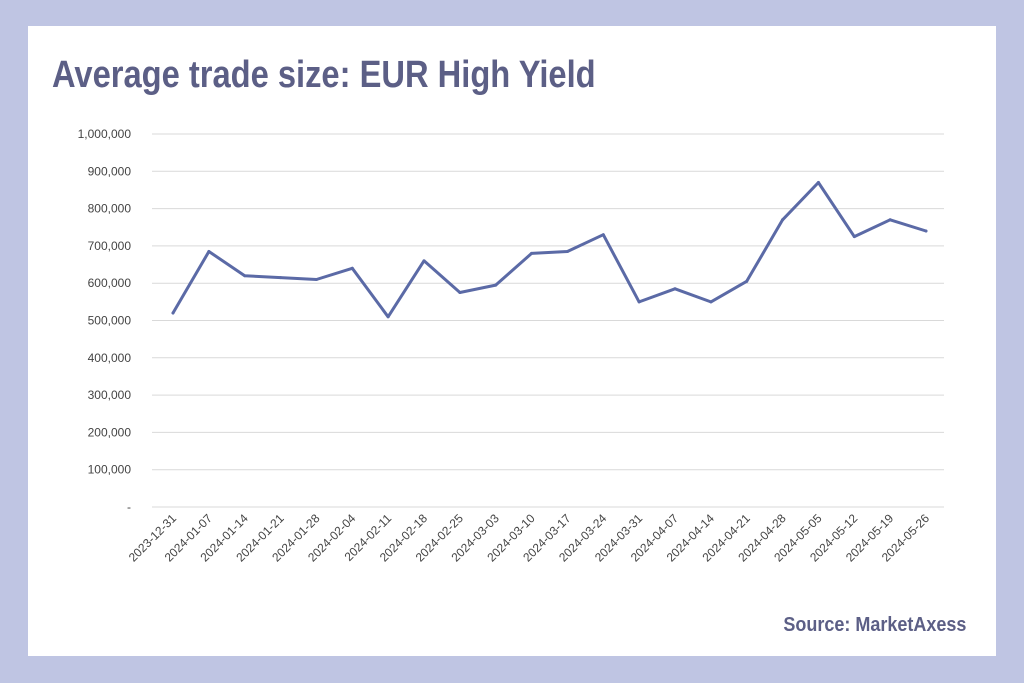 The height and width of the screenshot is (683, 1024). I want to click on y-tick-label: 1,000,000, so click(105, 134).